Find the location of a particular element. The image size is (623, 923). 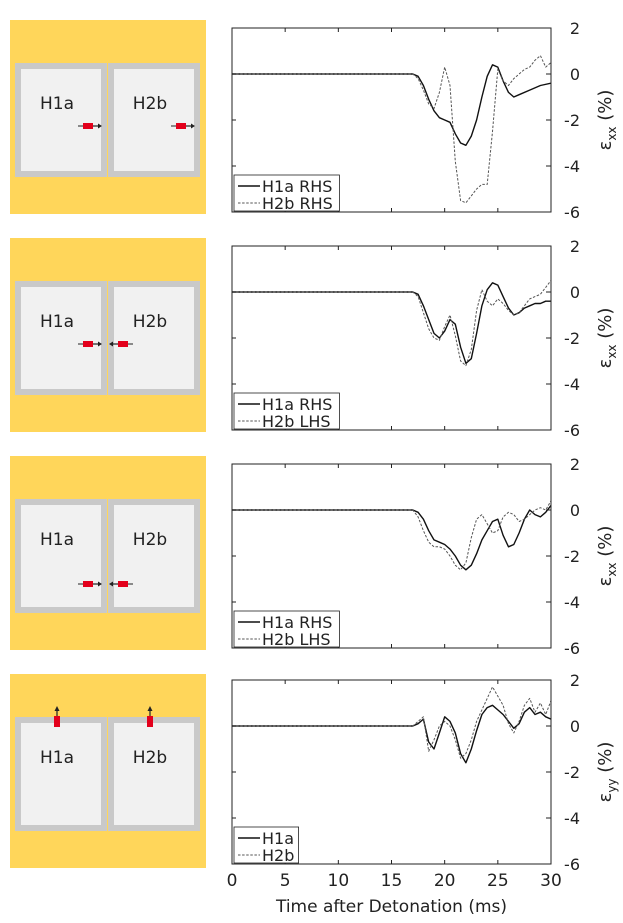

schematic-2: H1a H2b is located at coordinates (108, 335).